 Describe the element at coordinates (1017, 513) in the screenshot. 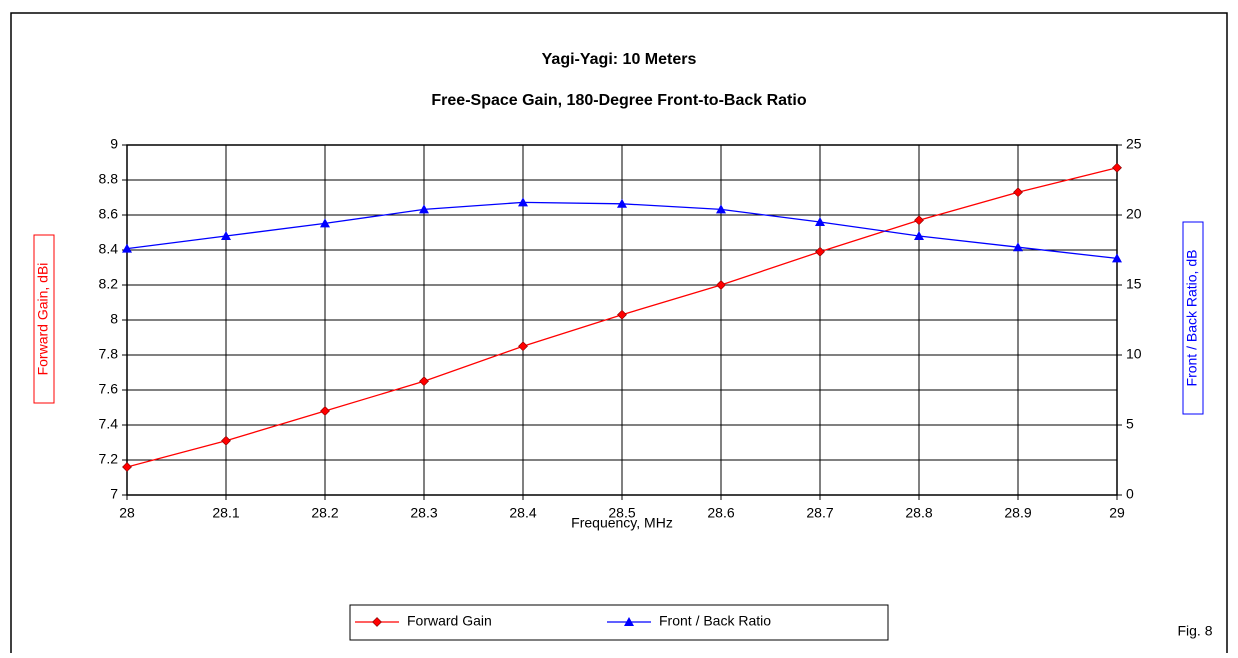

I see `x-tick-label: 28.9` at that location.